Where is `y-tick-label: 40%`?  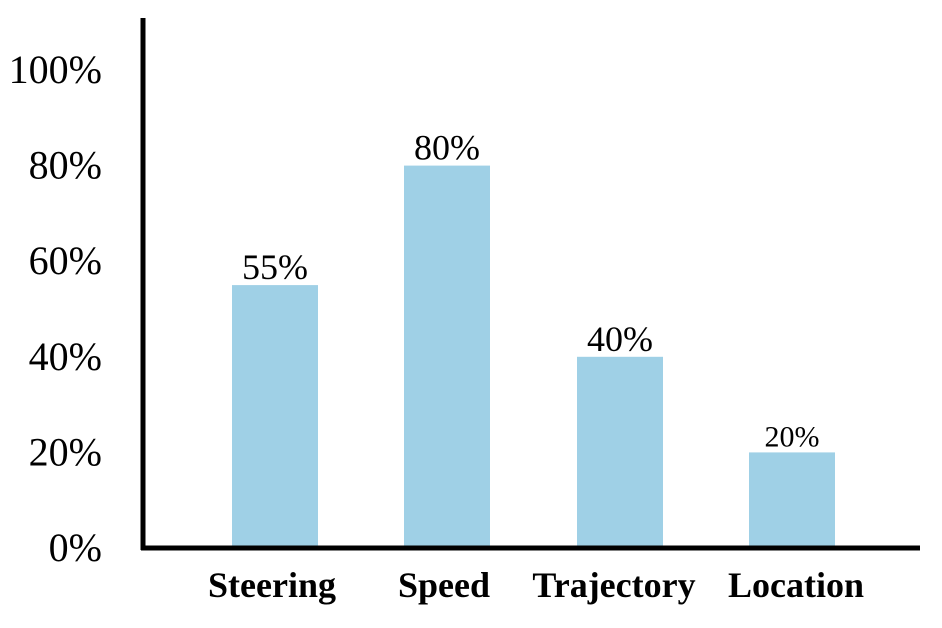 y-tick-label: 40% is located at coordinates (65, 356).